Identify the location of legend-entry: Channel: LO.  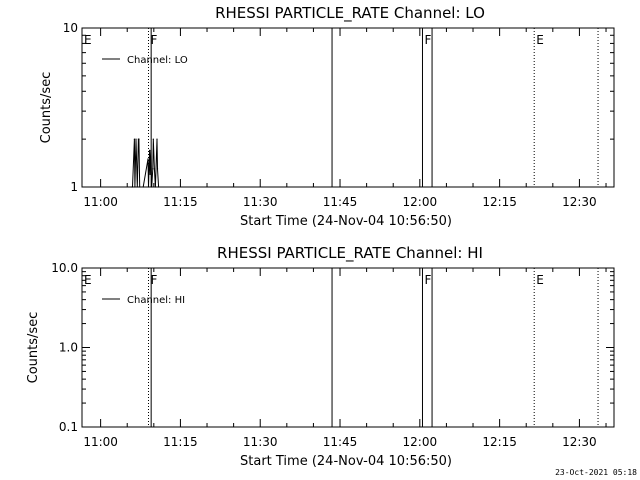
(157, 60).